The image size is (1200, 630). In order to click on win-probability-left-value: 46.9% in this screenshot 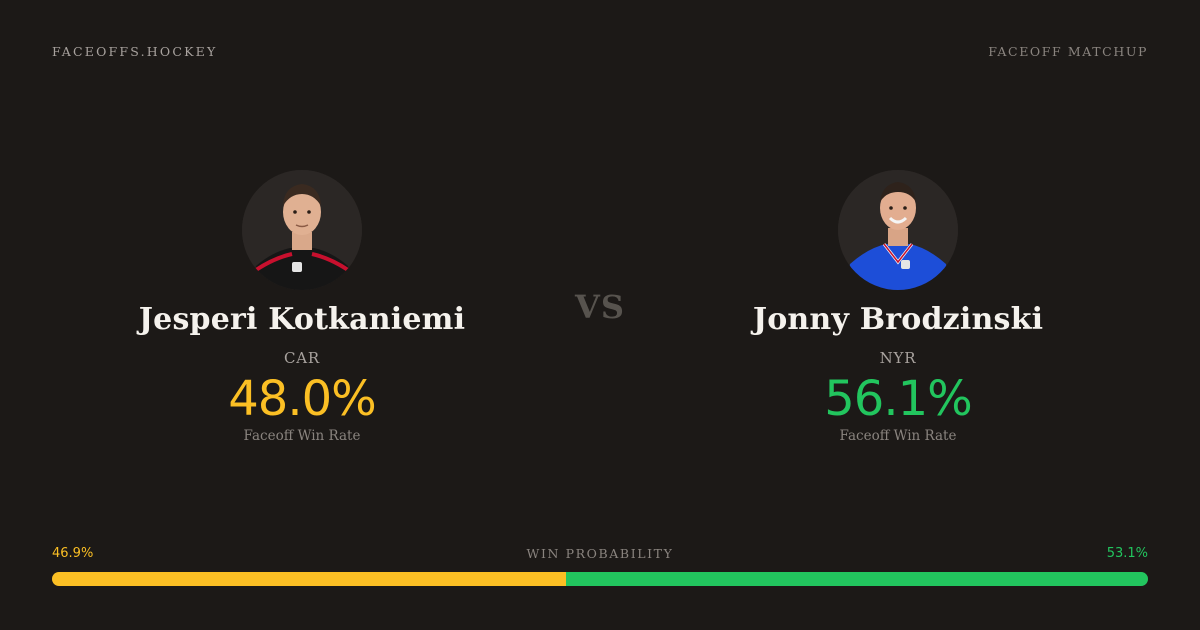, I will do `click(73, 553)`.